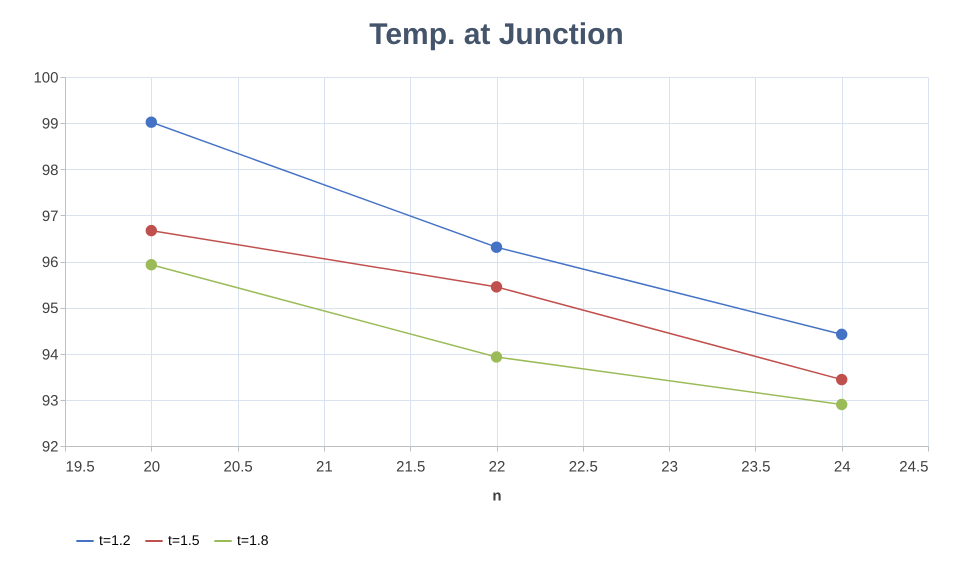  What do you see at coordinates (496, 34) in the screenshot?
I see `chart-title: Temp. at Junction` at bounding box center [496, 34].